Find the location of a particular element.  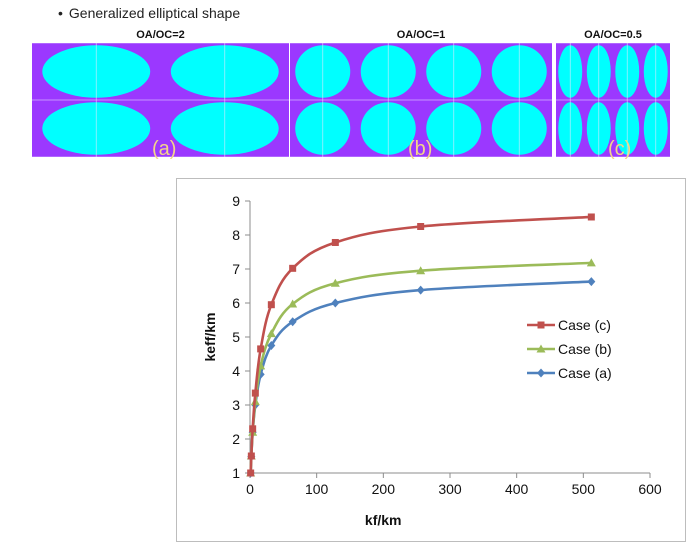

panel-c-image is located at coordinates (613, 100).